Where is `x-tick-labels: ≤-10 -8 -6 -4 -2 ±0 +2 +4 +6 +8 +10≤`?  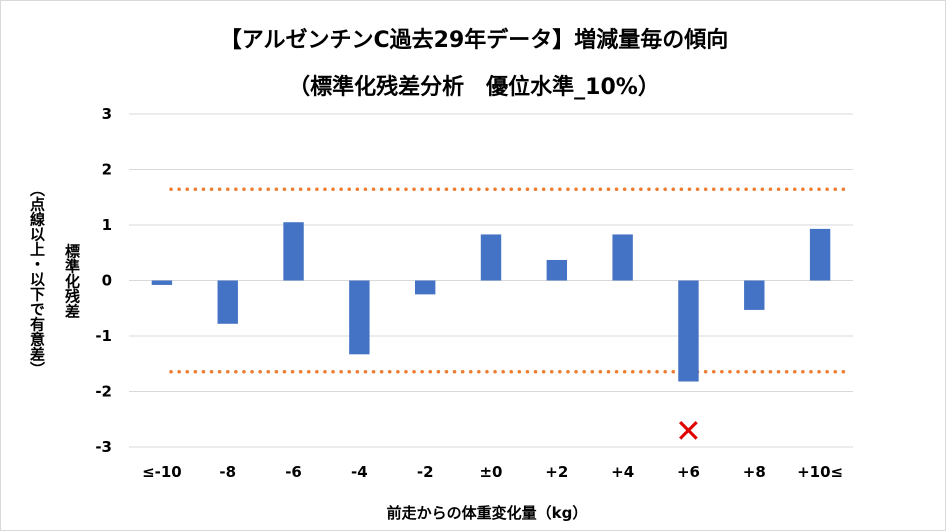
x-tick-labels: ≤-10 -8 -6 -4 -2 ±0 +2 +4 +6 +8 +10≤ is located at coordinates (492, 472).